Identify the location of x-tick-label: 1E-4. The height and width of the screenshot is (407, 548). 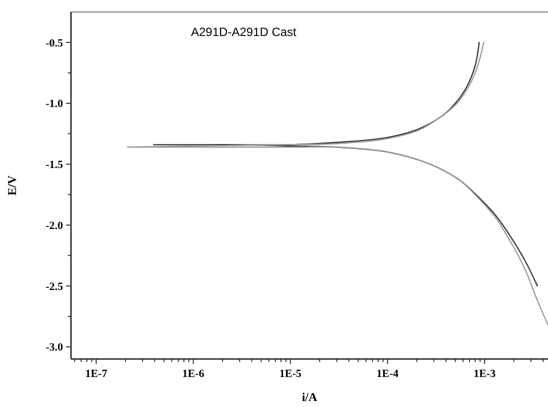
(387, 374).